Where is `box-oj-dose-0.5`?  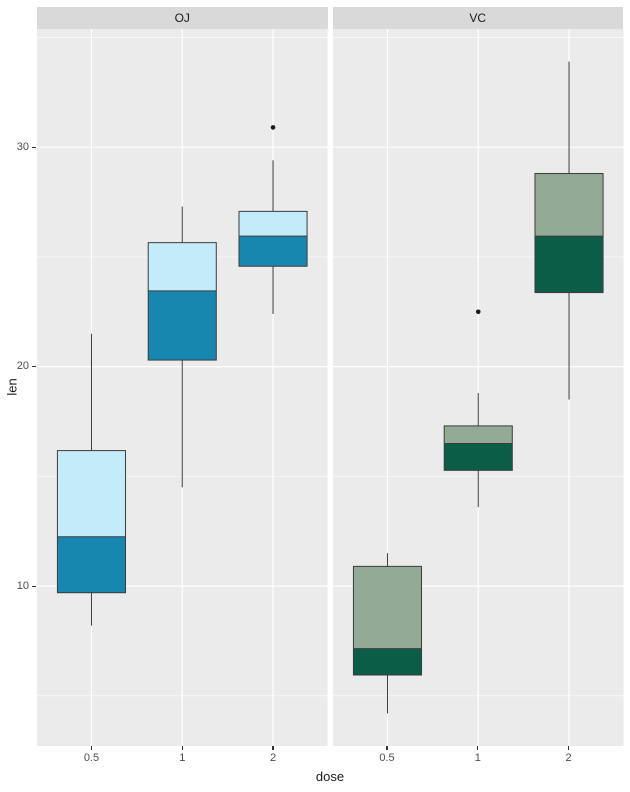
box-oj-dose-0.5 is located at coordinates (91, 479).